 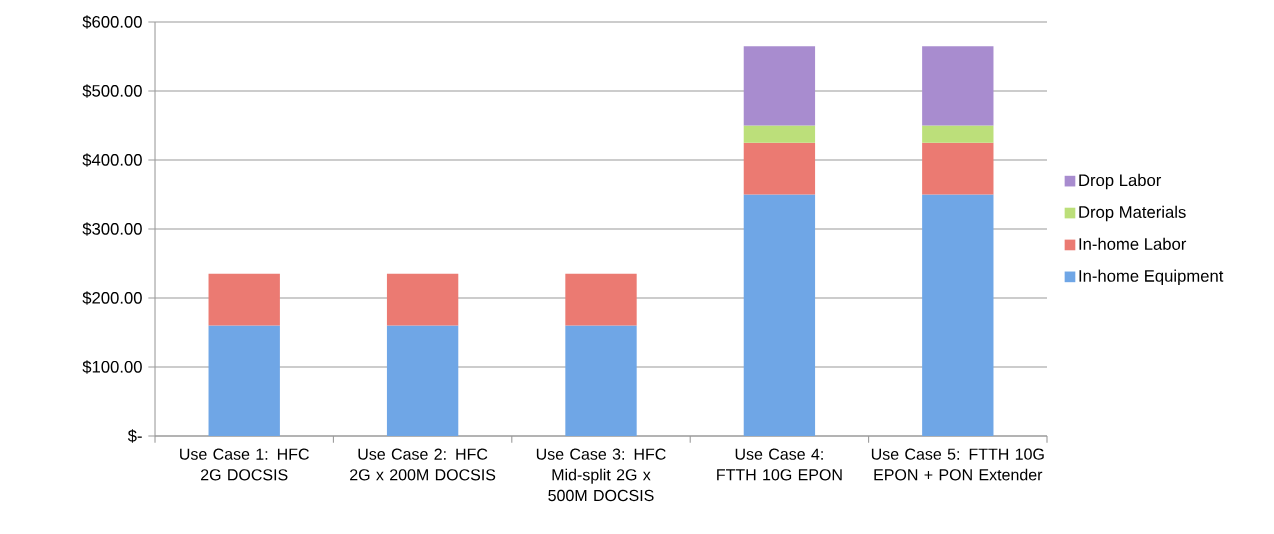 I want to click on x-tick-label: Use Case 4: FTTH 10G EPON, so click(x=779, y=464).